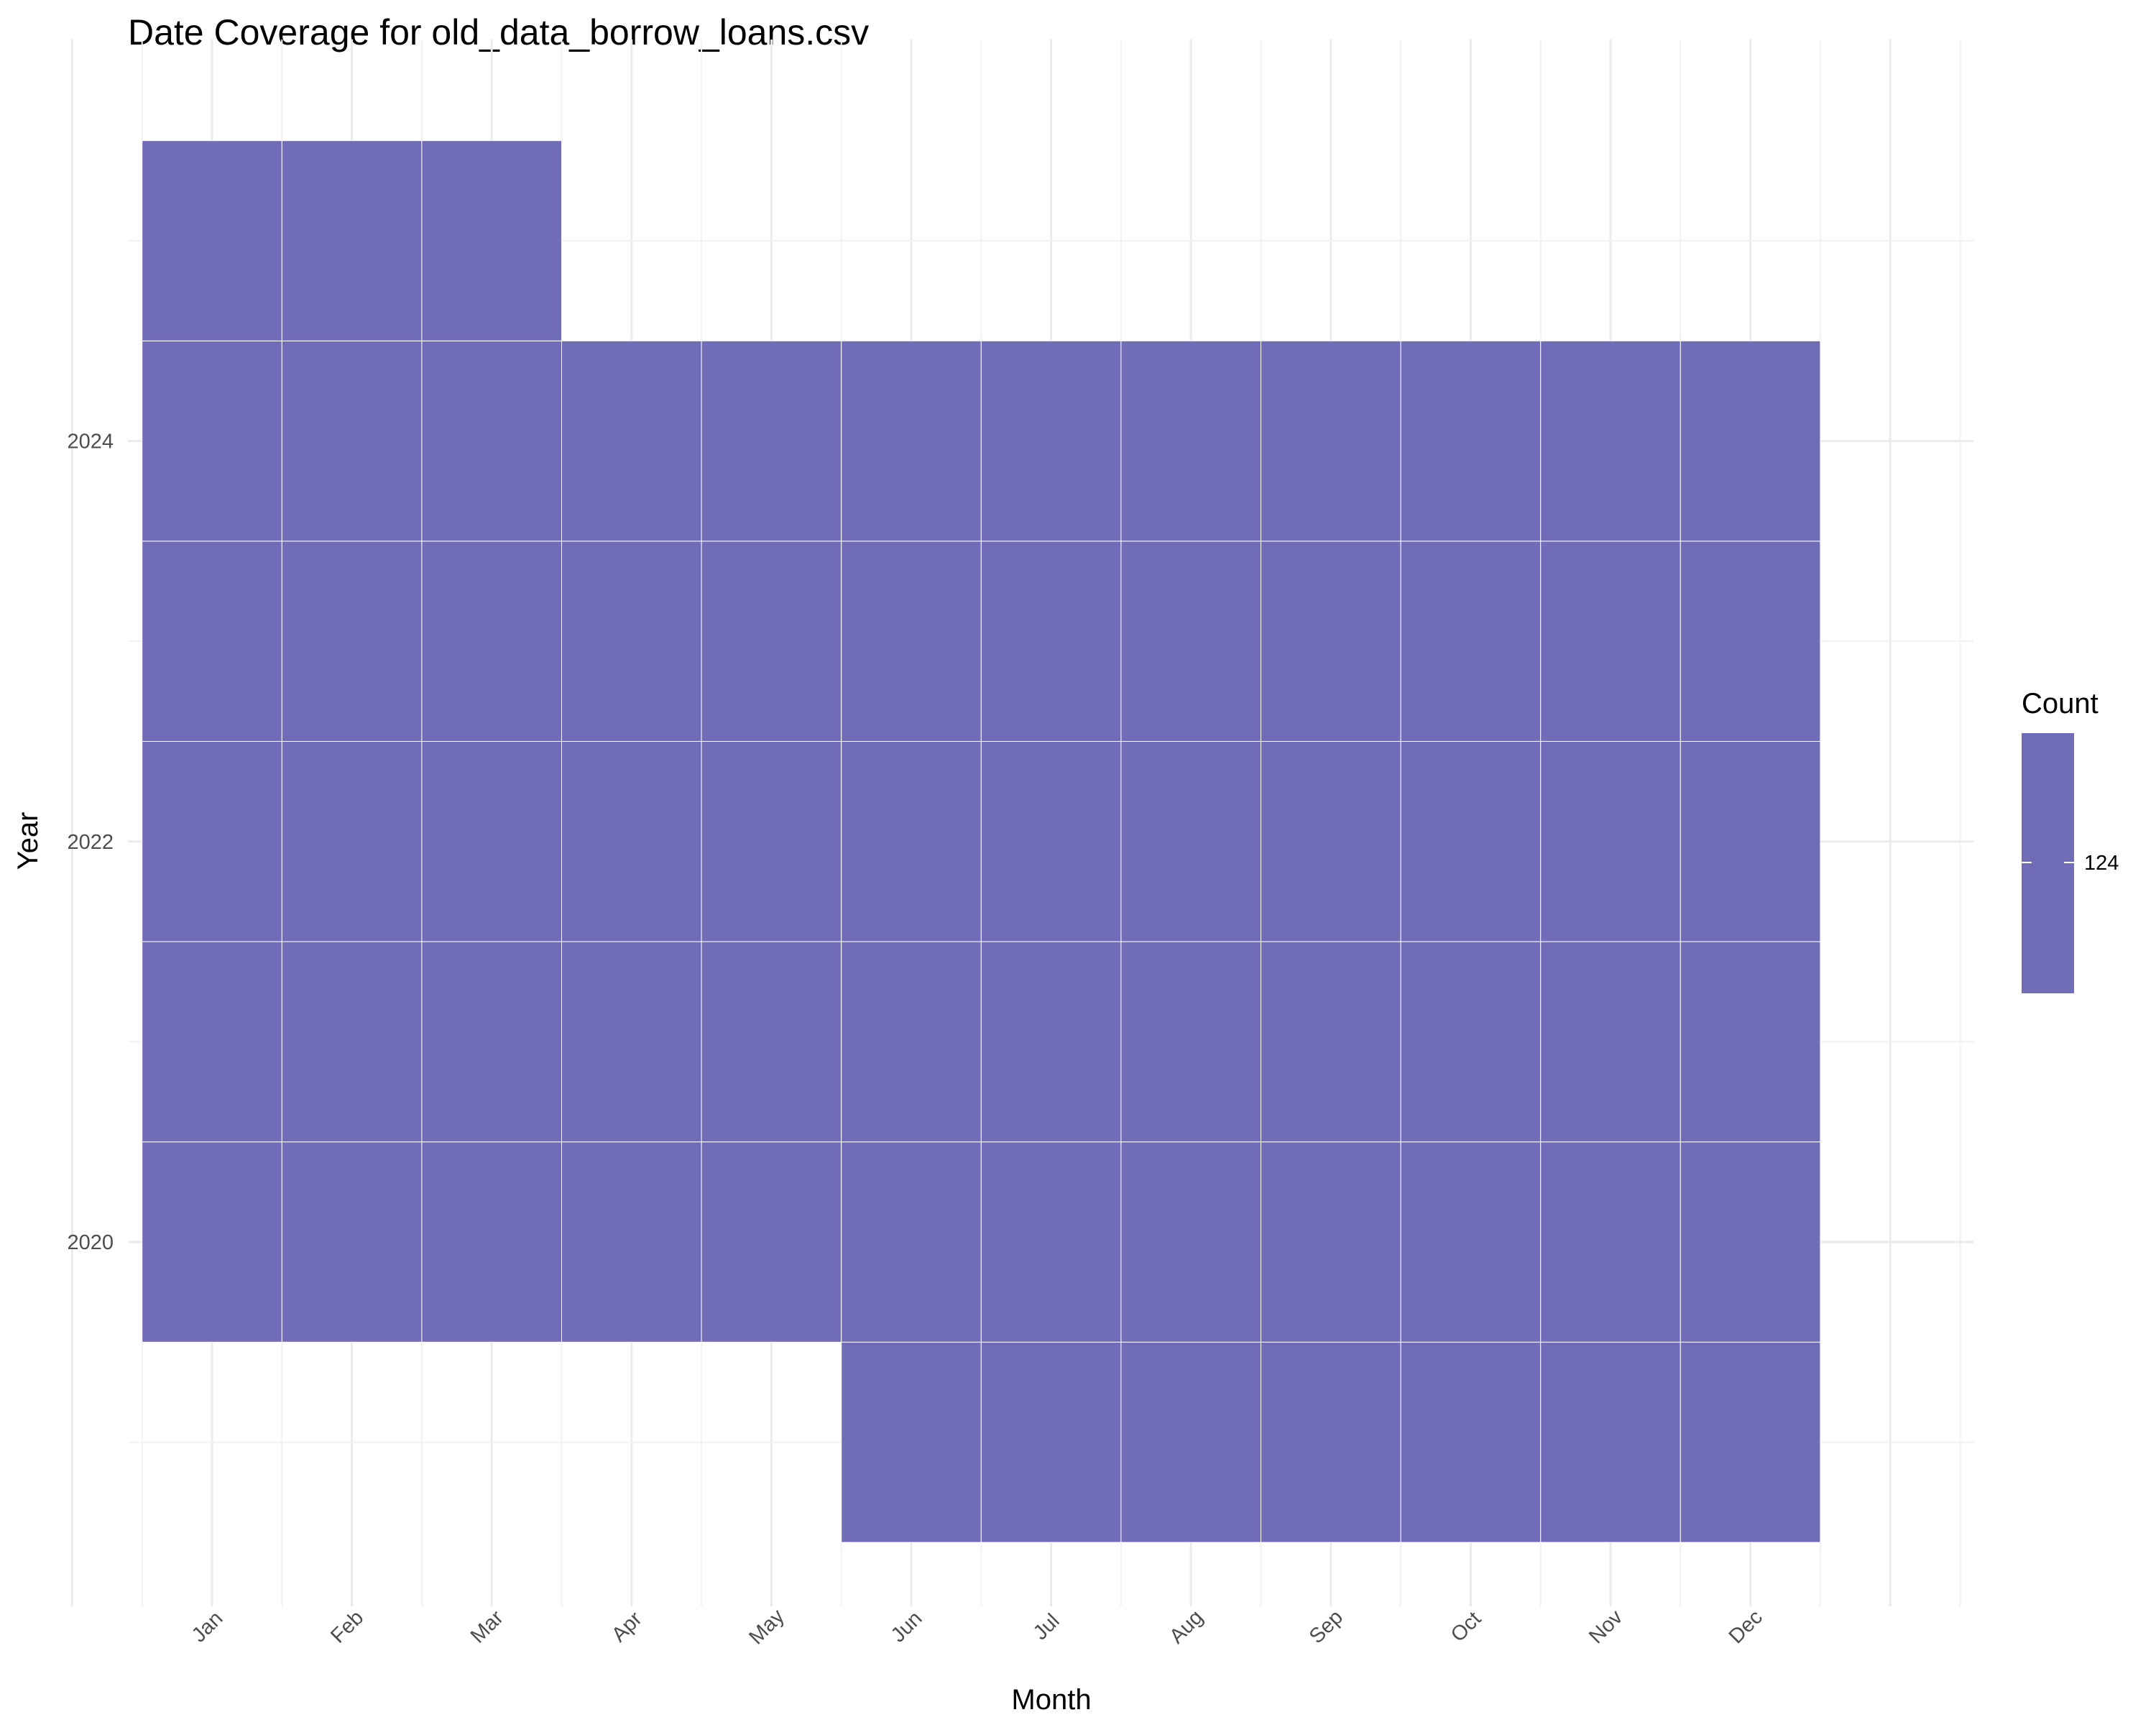  What do you see at coordinates (1751, 441) in the screenshot?
I see `heatmap-cell: Dec 2024: 124` at bounding box center [1751, 441].